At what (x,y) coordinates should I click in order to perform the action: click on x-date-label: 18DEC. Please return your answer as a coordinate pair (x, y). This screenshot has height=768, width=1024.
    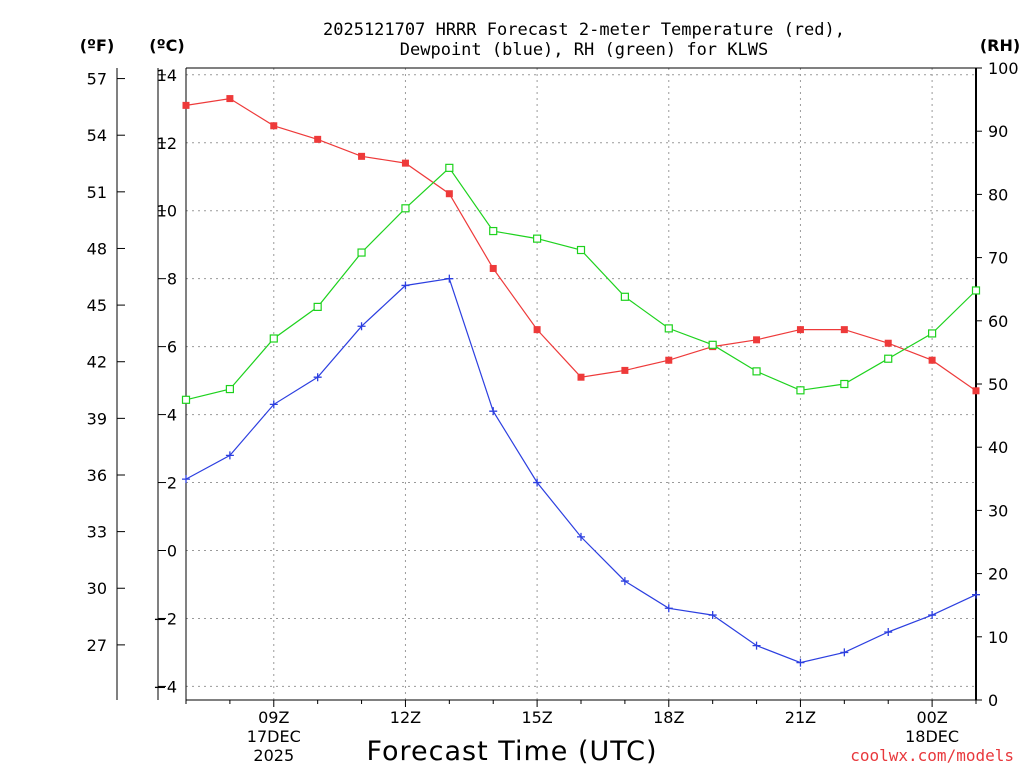
    Looking at the image, I should click on (932, 736).